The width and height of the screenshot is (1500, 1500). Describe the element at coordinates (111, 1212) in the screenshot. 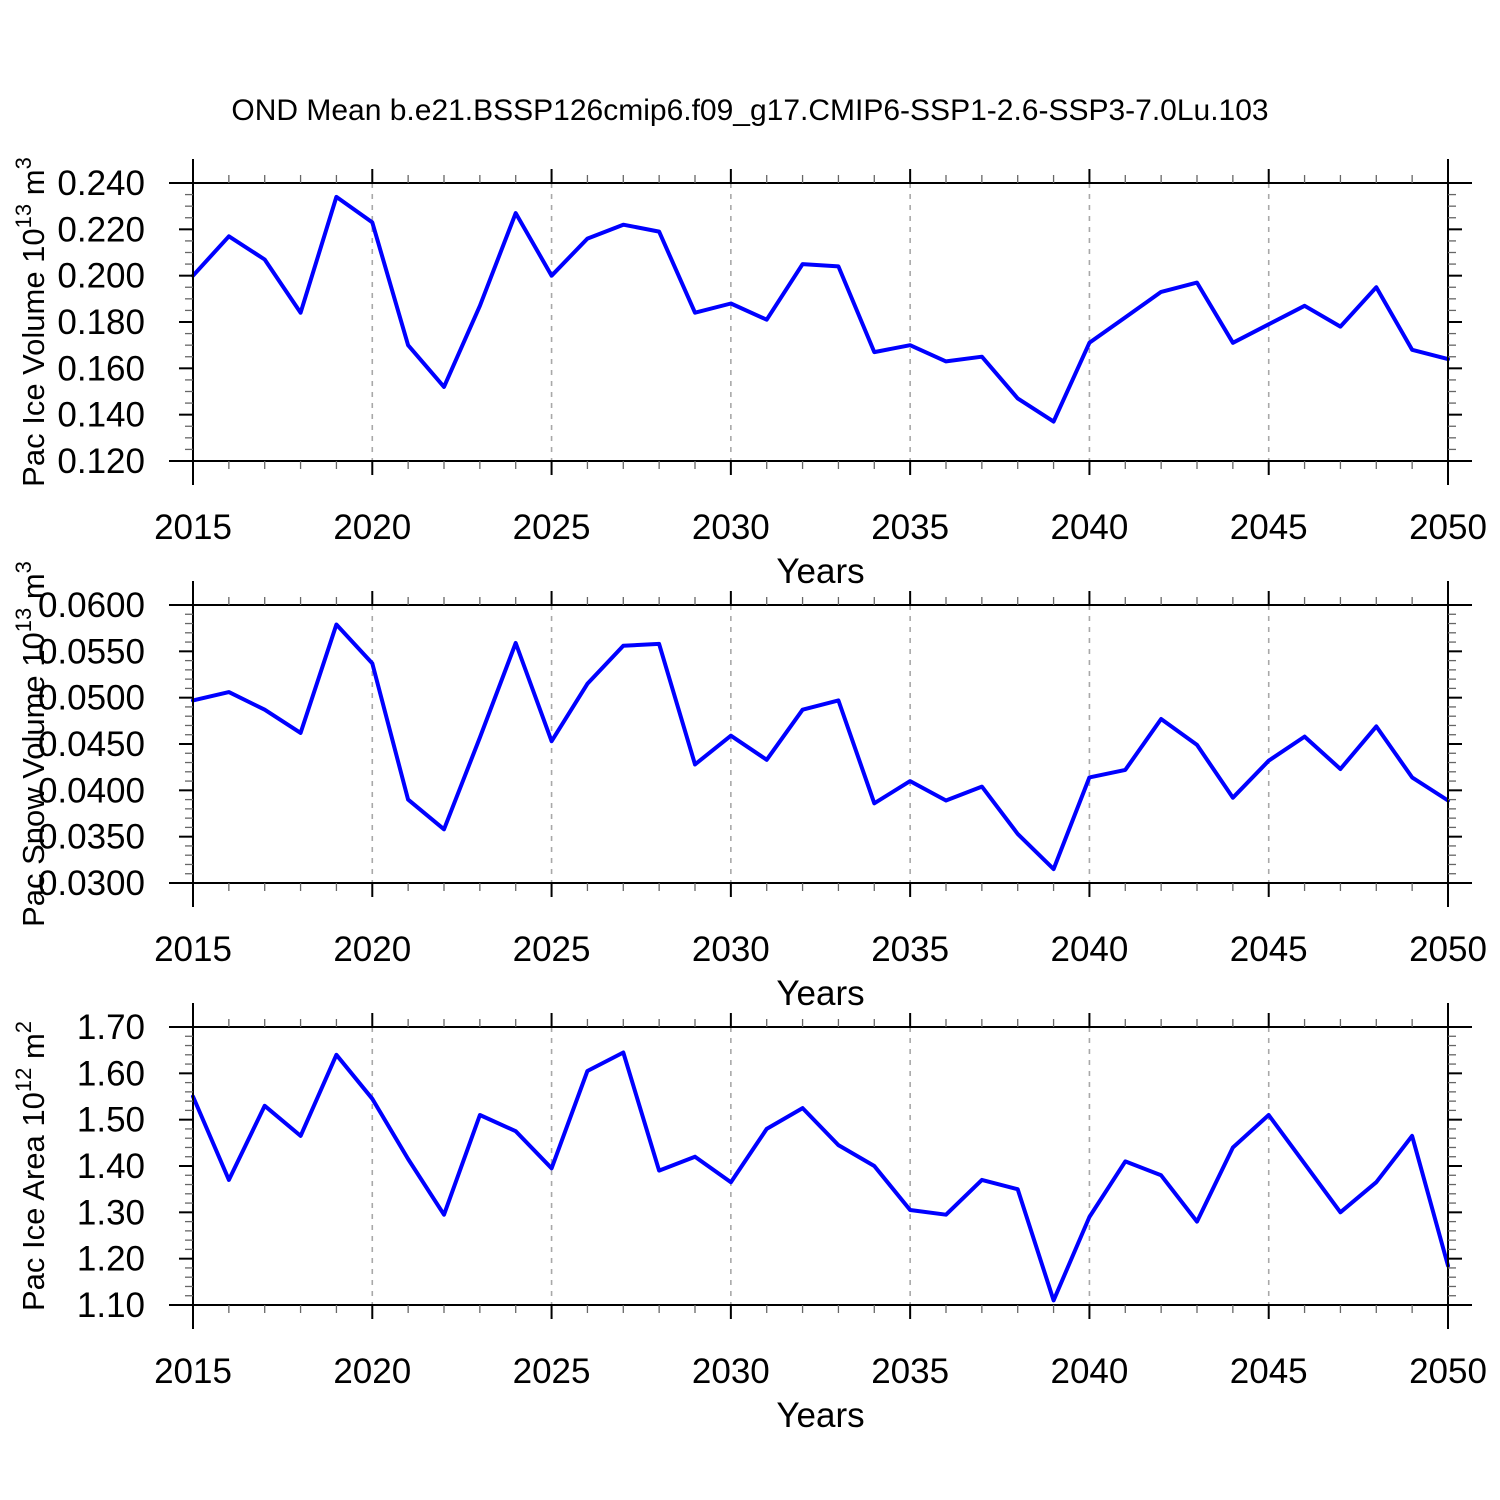

I see `y-tick-label: 1.30` at that location.